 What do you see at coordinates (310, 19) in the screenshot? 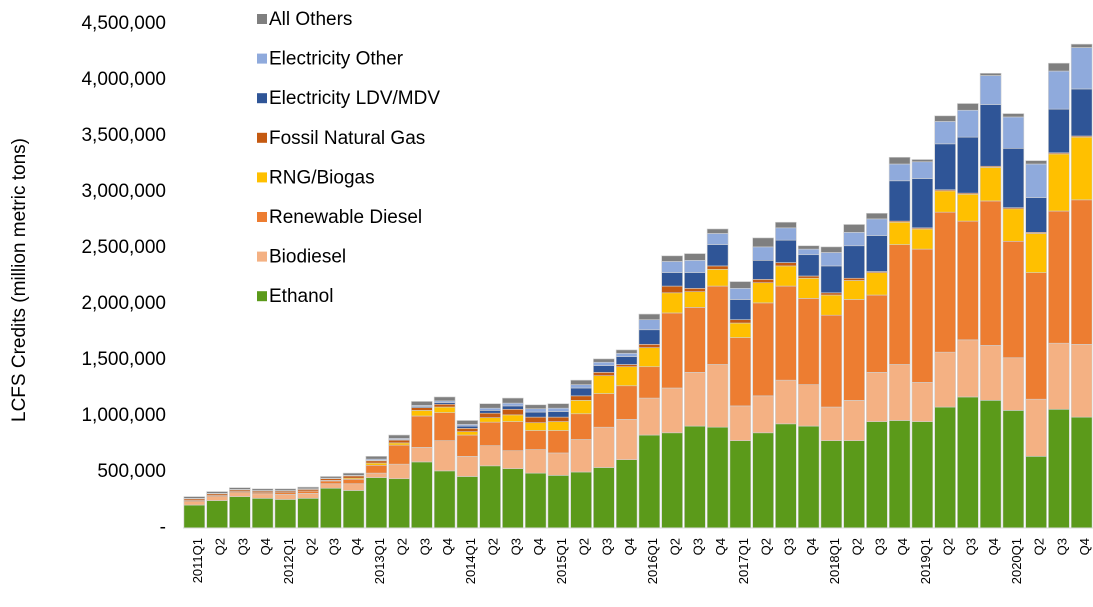
I see `legend-label: All Others` at bounding box center [310, 19].